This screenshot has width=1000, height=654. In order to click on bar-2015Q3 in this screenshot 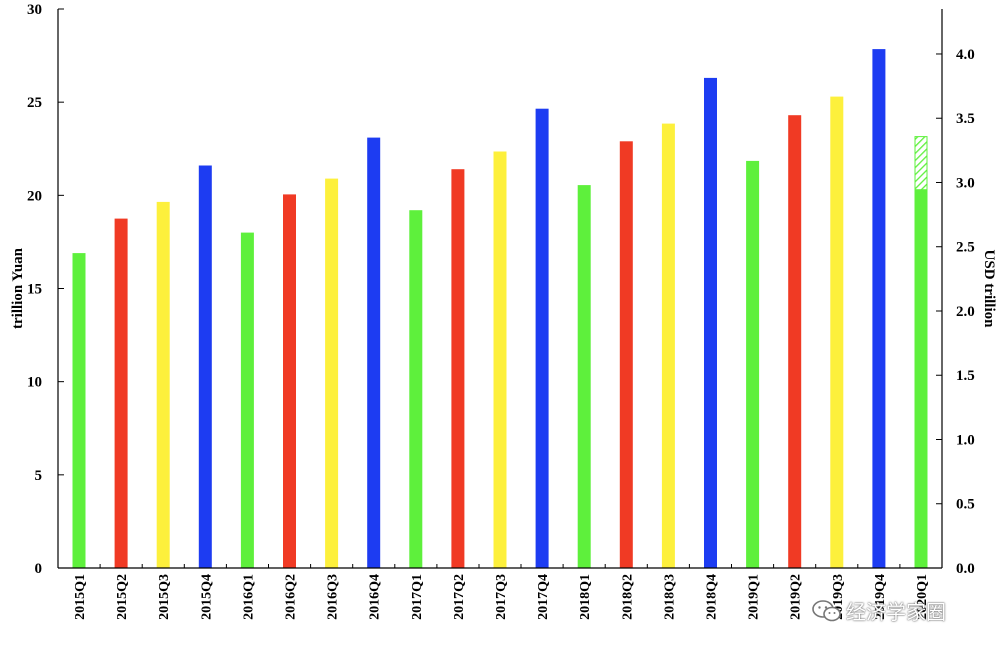, I will do `click(163, 384)`.